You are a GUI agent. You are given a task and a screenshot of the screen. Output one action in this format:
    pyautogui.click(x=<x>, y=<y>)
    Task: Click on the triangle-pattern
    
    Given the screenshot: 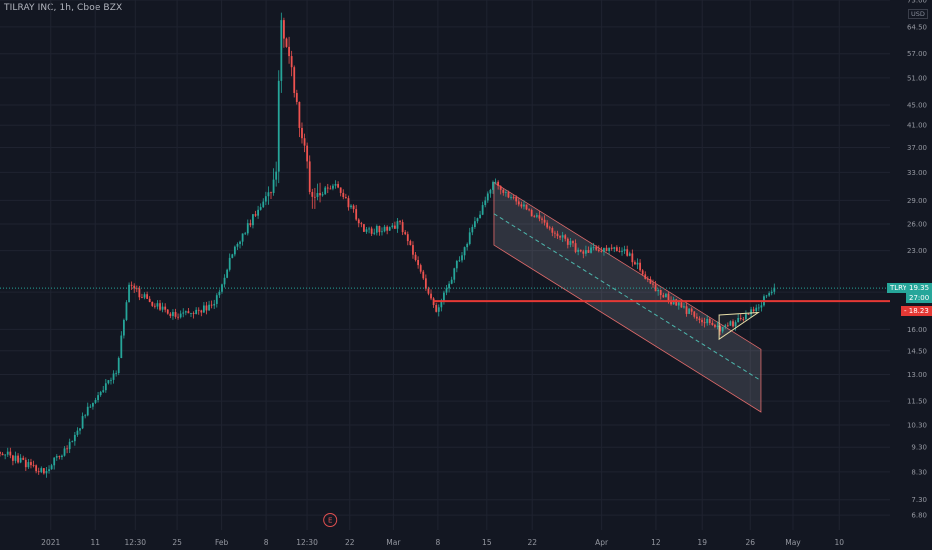 What is the action you would take?
    pyautogui.click(x=739, y=326)
    